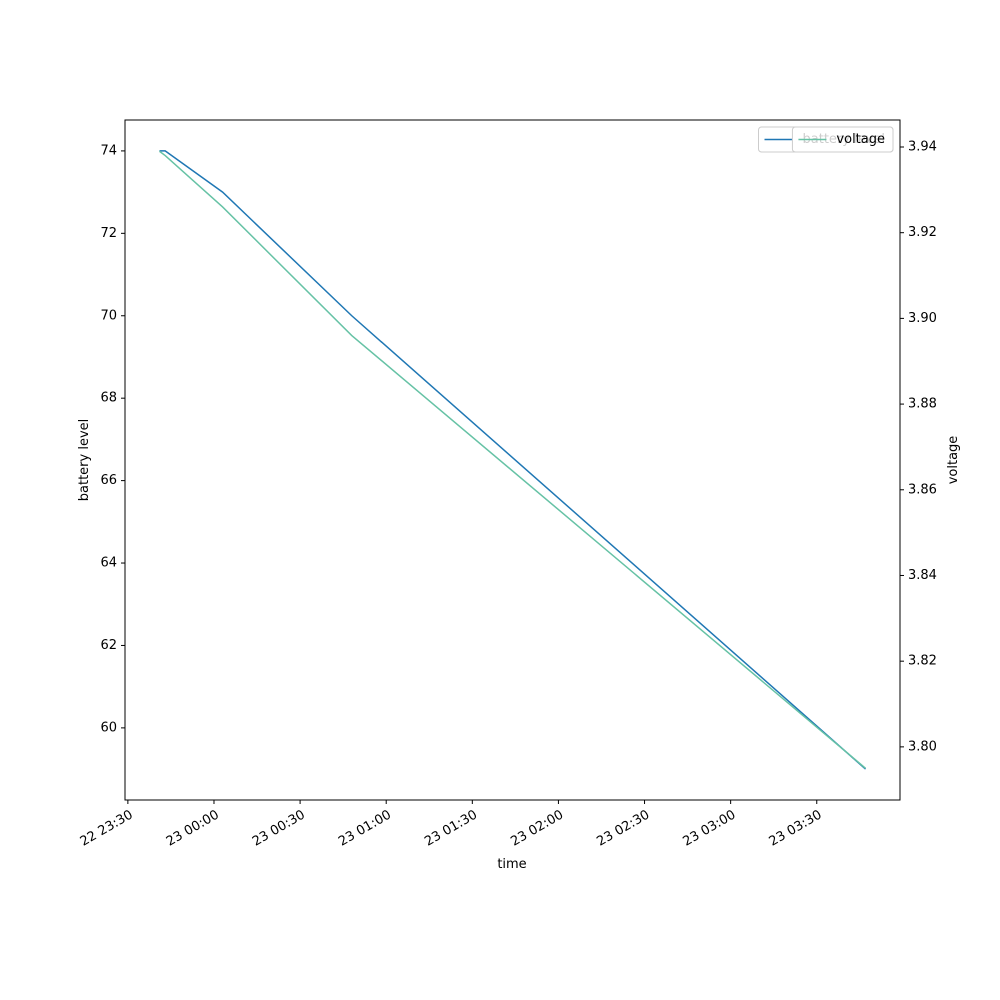  Describe the element at coordinates (922, 146) in the screenshot. I see `y2-tick-label: 3.94` at that location.